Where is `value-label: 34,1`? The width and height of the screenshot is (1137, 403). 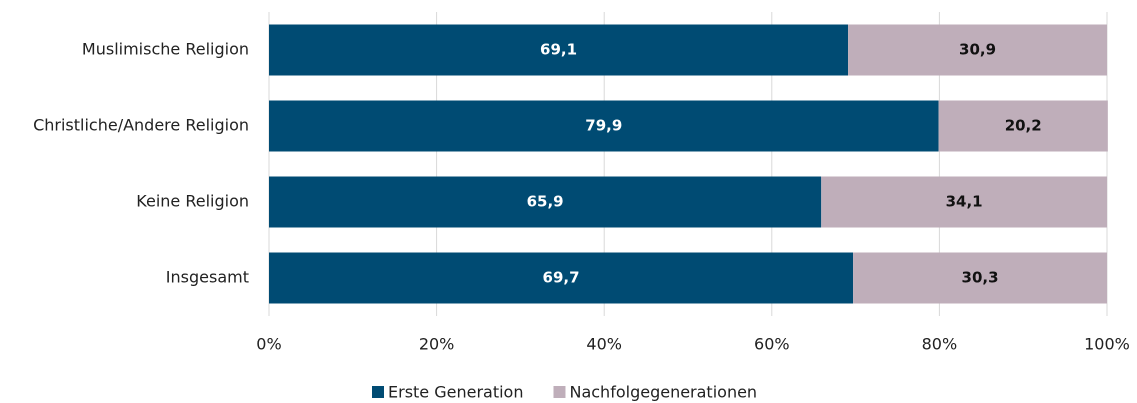 value-label: 34,1 is located at coordinates (964, 202).